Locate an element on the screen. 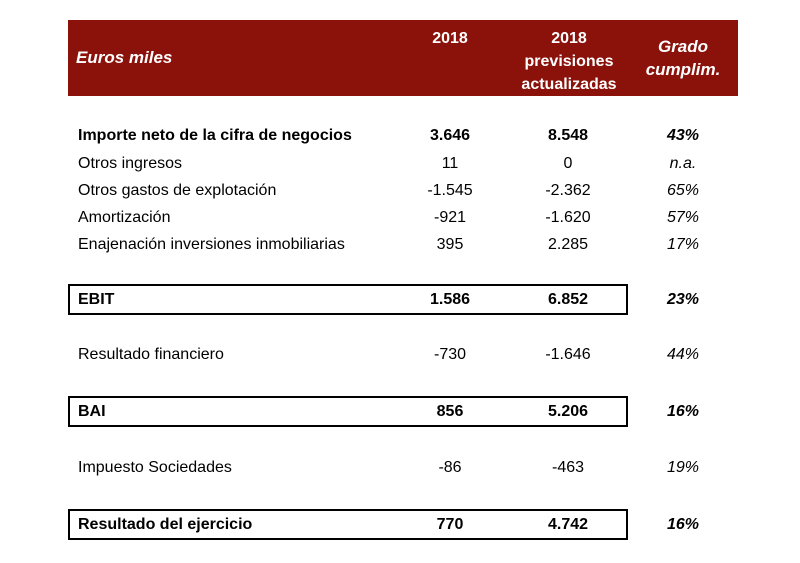 The width and height of the screenshot is (800, 563). value-2018: 3.646 is located at coordinates (450, 135).